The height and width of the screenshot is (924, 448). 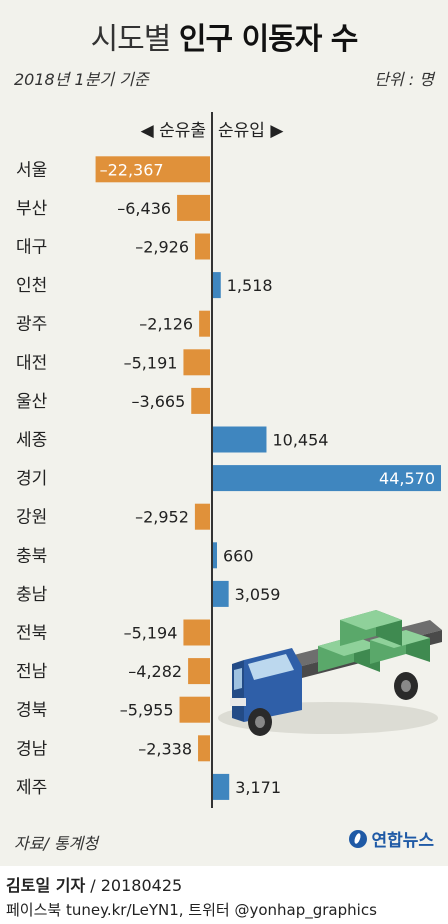 I want to click on value-label: –5,955, so click(x=147, y=710).